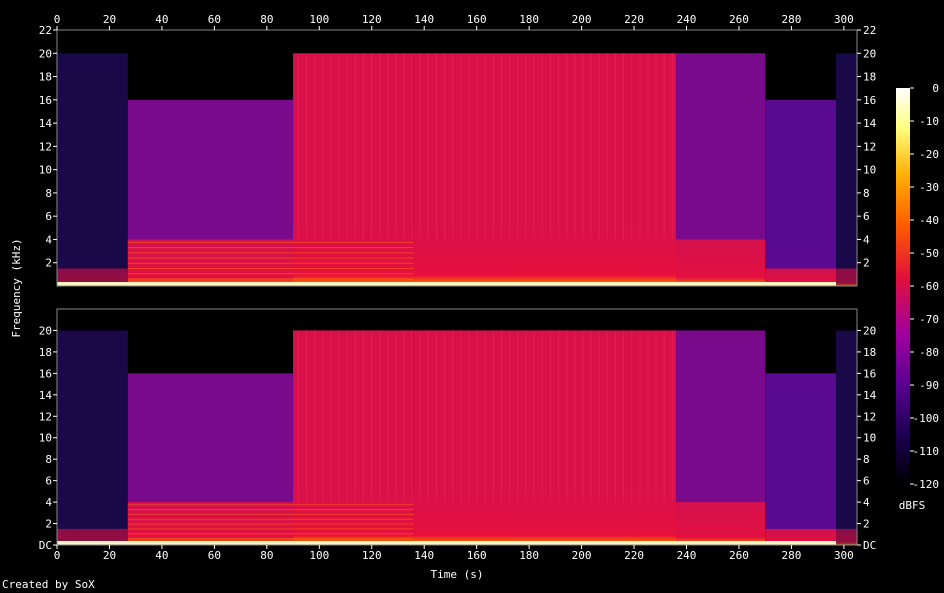 This screenshot has height=593, width=944. I want to click on x-tick-label-bottom: 80, so click(266, 555).